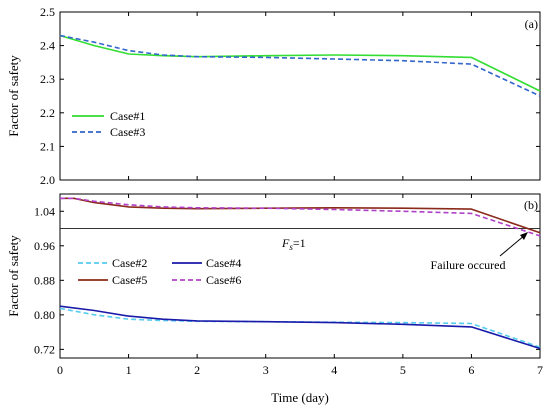 The height and width of the screenshot is (413, 550). I want to click on x-tick-label: 1, so click(129, 370).